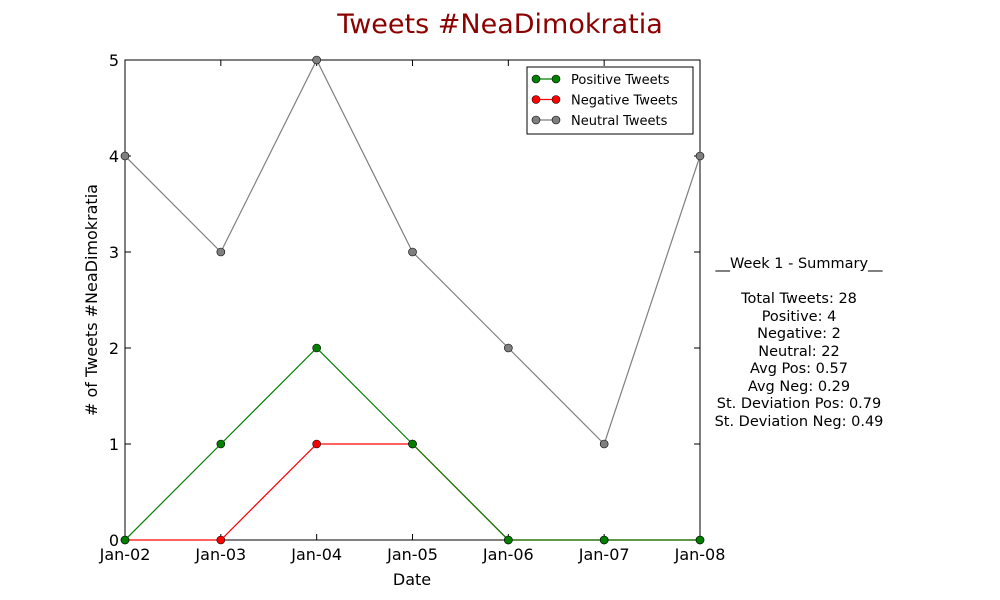 The height and width of the screenshot is (600, 1000). What do you see at coordinates (799, 386) in the screenshot?
I see `summary-avg-neg: Avg Neg: 0.29` at bounding box center [799, 386].